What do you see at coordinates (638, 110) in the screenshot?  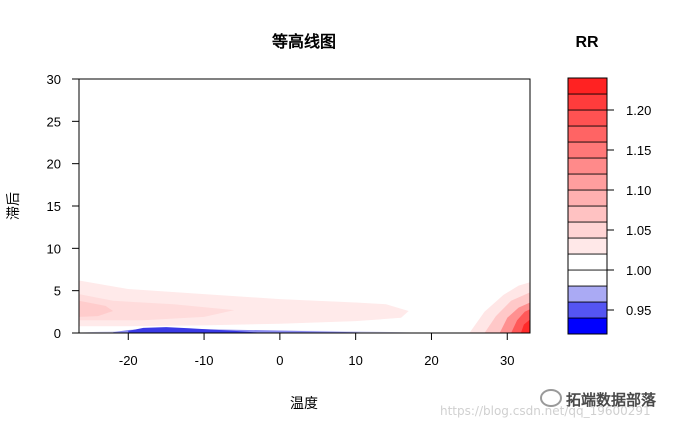 I see `legend-tick-label: 1.20` at bounding box center [638, 110].